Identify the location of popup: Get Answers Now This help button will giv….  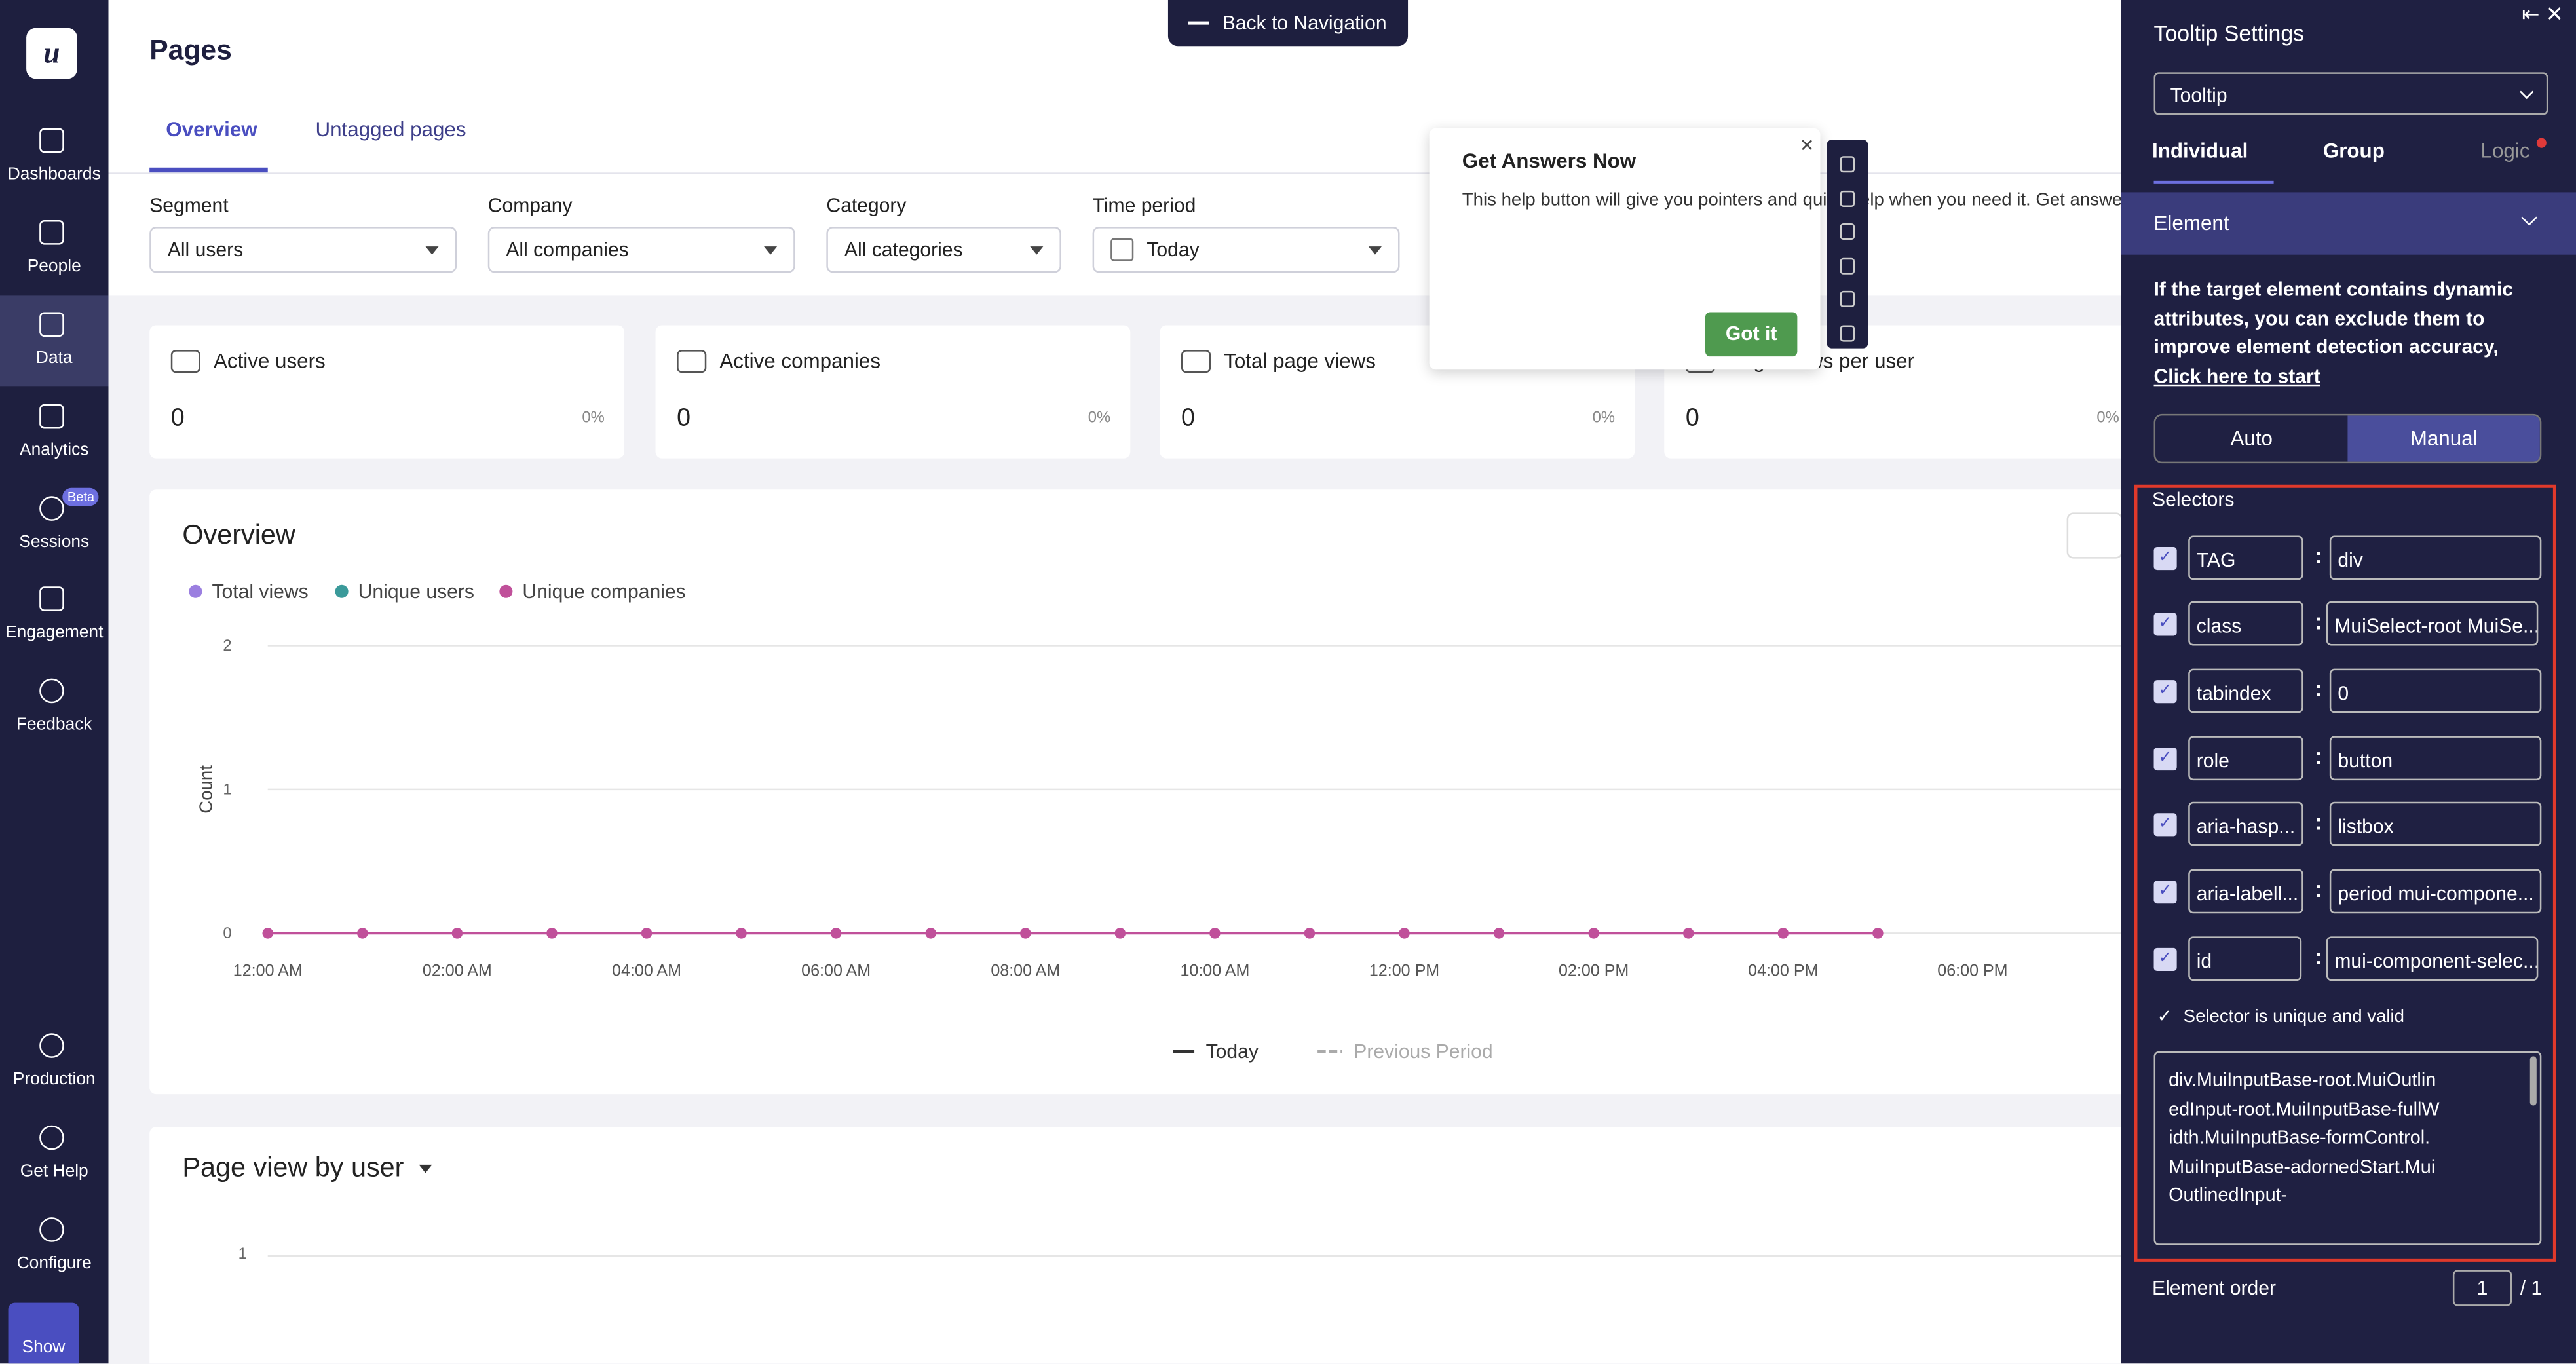
(2003, 249).